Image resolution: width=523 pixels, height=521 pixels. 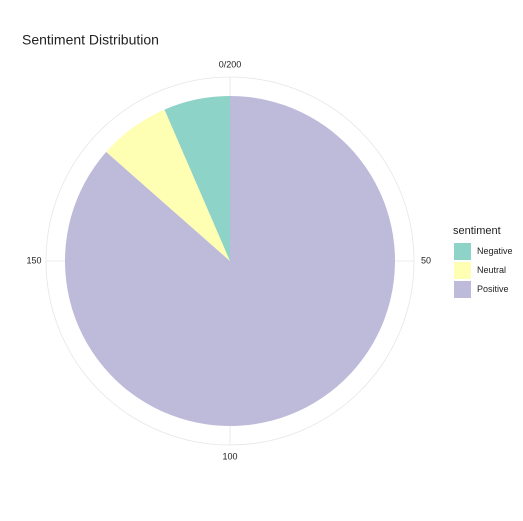 I want to click on legend-label: Neutral, so click(x=491, y=270).